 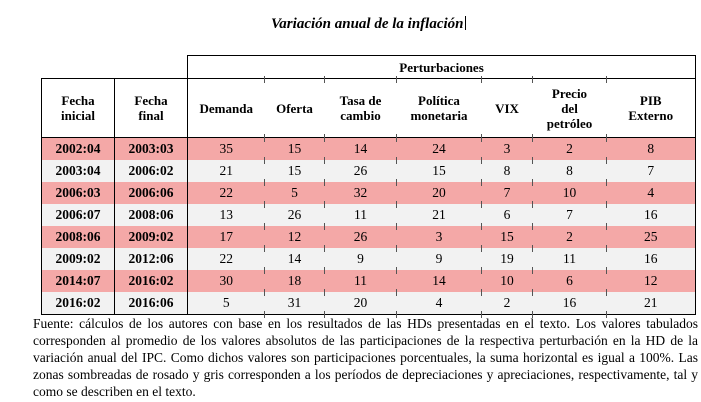 I want to click on table-row: 2006:07 2008:06 13 26 11 21 6 7 16, so click(x=369, y=215).